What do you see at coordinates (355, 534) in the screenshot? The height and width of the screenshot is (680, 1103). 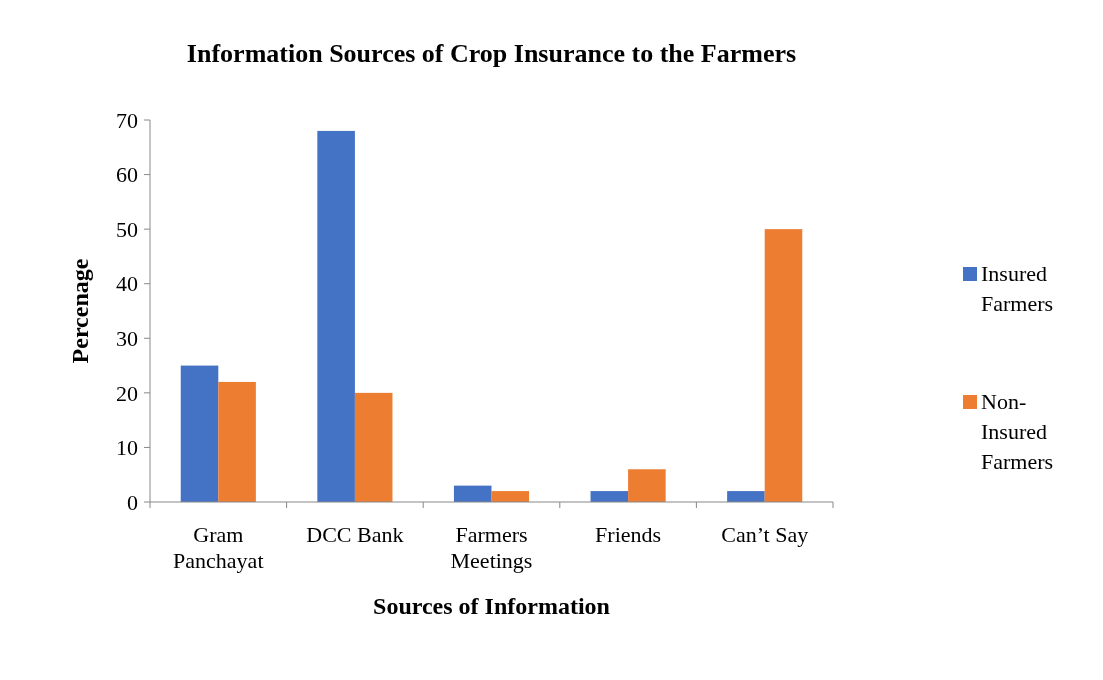 I see `x-tick-label: DCC Bank` at bounding box center [355, 534].